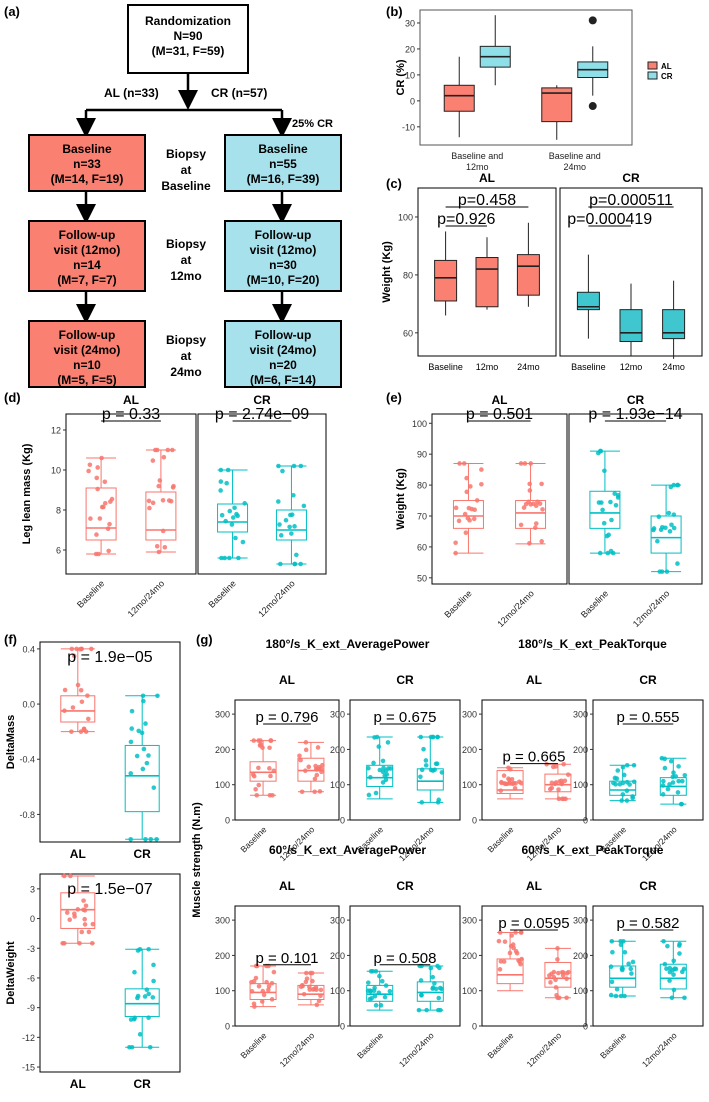 The height and width of the screenshot is (1102, 709). I want to click on e-CR-1-box, so click(666, 534).